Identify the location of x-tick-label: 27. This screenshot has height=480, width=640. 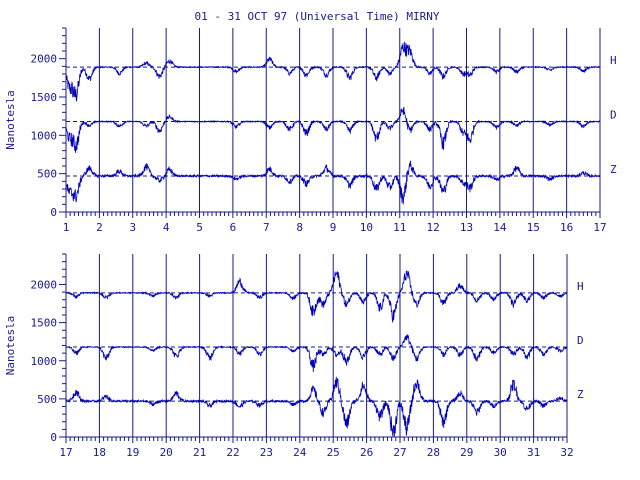
(399, 452).